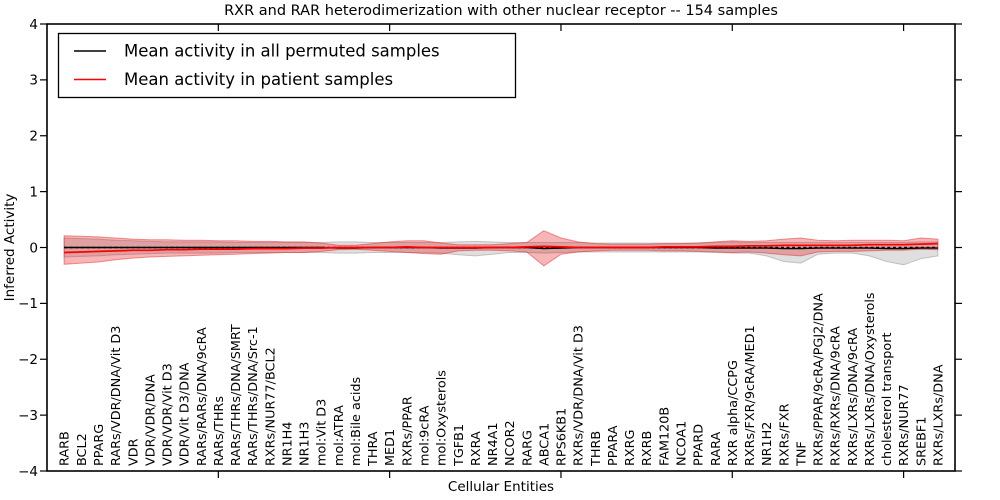 This screenshot has width=1000, height=500. What do you see at coordinates (442, 418) in the screenshot?
I see `x-category-label: mol:Oxysterols` at bounding box center [442, 418].